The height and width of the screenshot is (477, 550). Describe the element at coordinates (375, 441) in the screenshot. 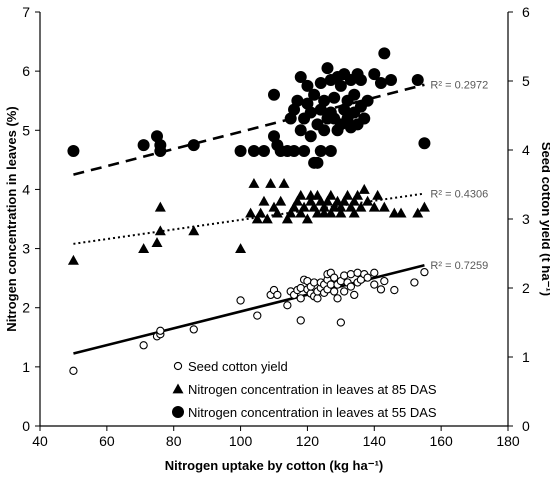

I see `x-tick-label: 140` at that location.